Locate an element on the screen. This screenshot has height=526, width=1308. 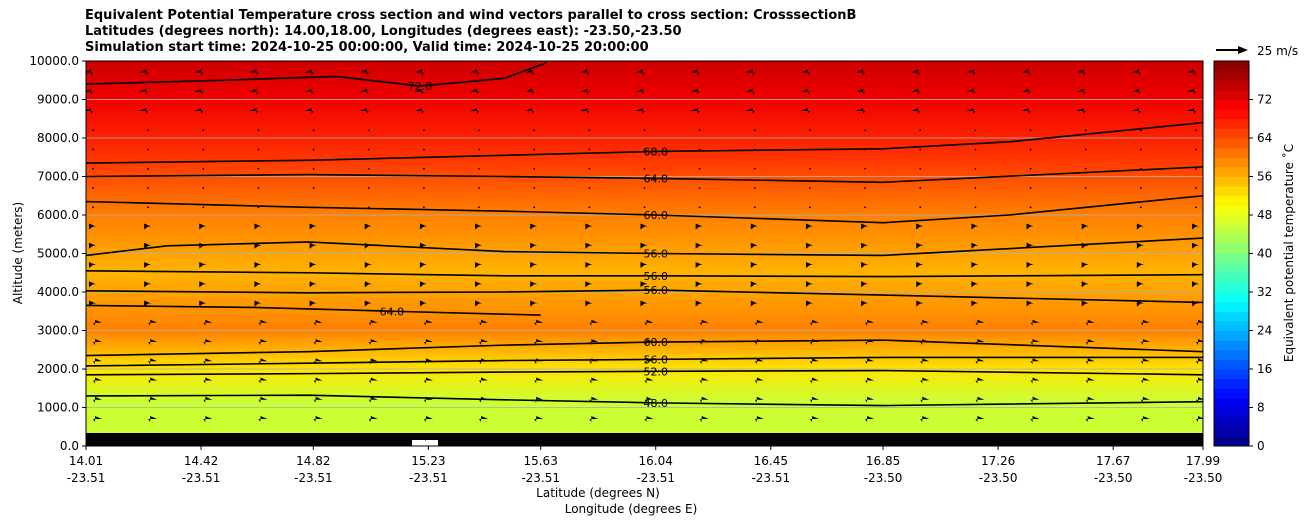
contour-label: 60.0 is located at coordinates (655, 342).